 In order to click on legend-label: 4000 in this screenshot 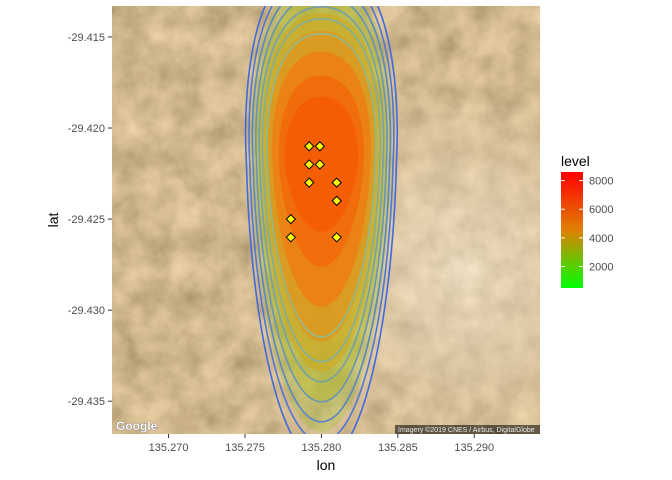, I will do `click(601, 239)`.